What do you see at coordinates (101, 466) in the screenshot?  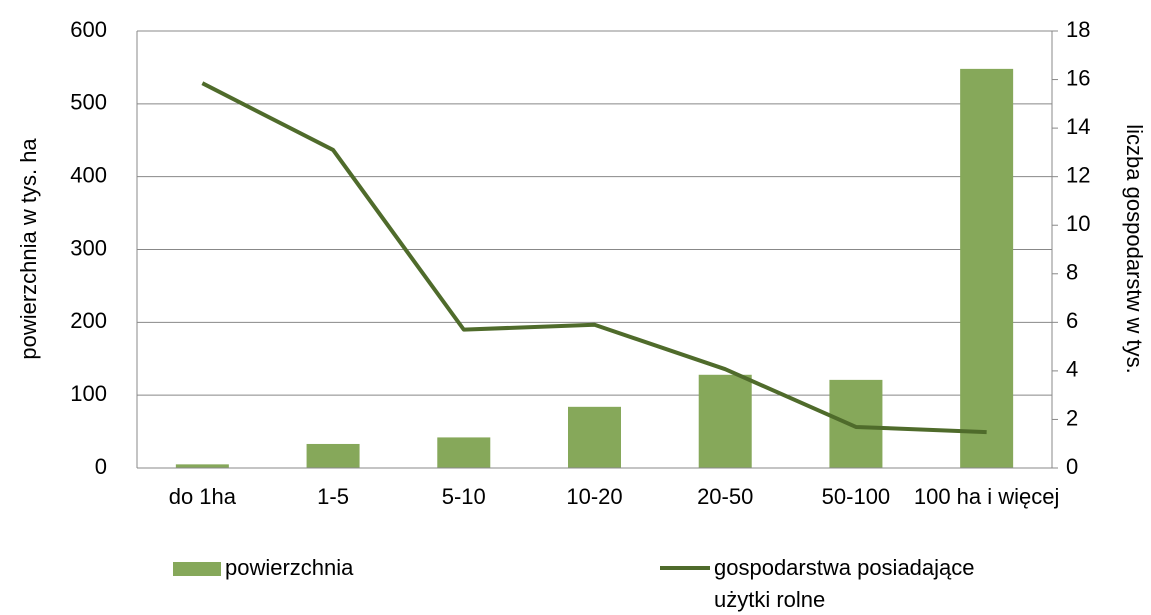 I see `y-tick-label: 0` at bounding box center [101, 466].